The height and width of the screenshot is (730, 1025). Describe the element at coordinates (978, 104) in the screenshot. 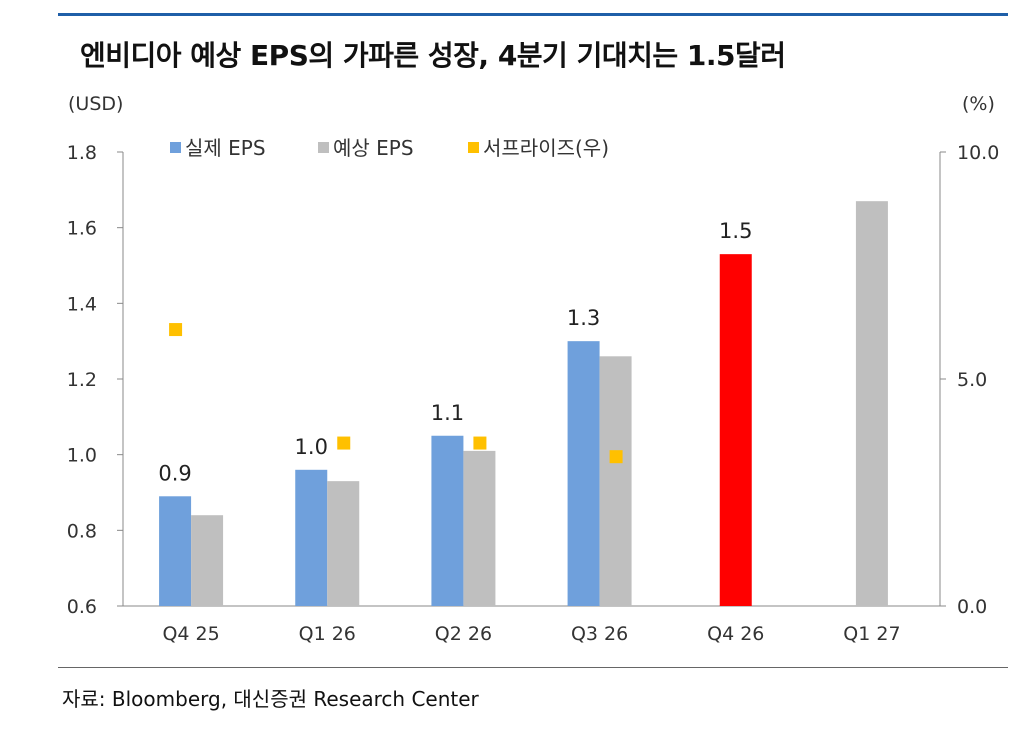

I see `y-axis-unit-right: (%)` at that location.